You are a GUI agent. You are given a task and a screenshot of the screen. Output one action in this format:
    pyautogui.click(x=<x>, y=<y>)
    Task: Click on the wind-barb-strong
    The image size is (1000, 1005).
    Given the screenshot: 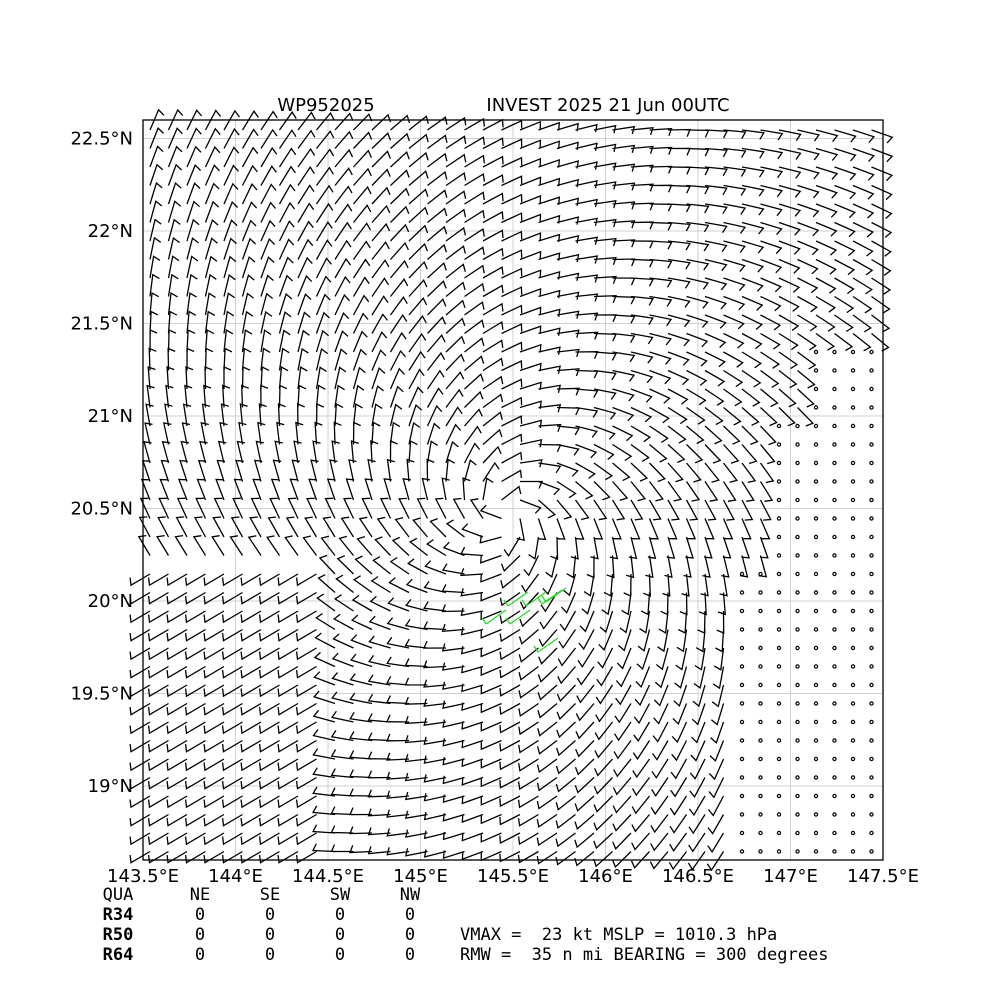 What is the action you would take?
    pyautogui.click(x=494, y=617)
    